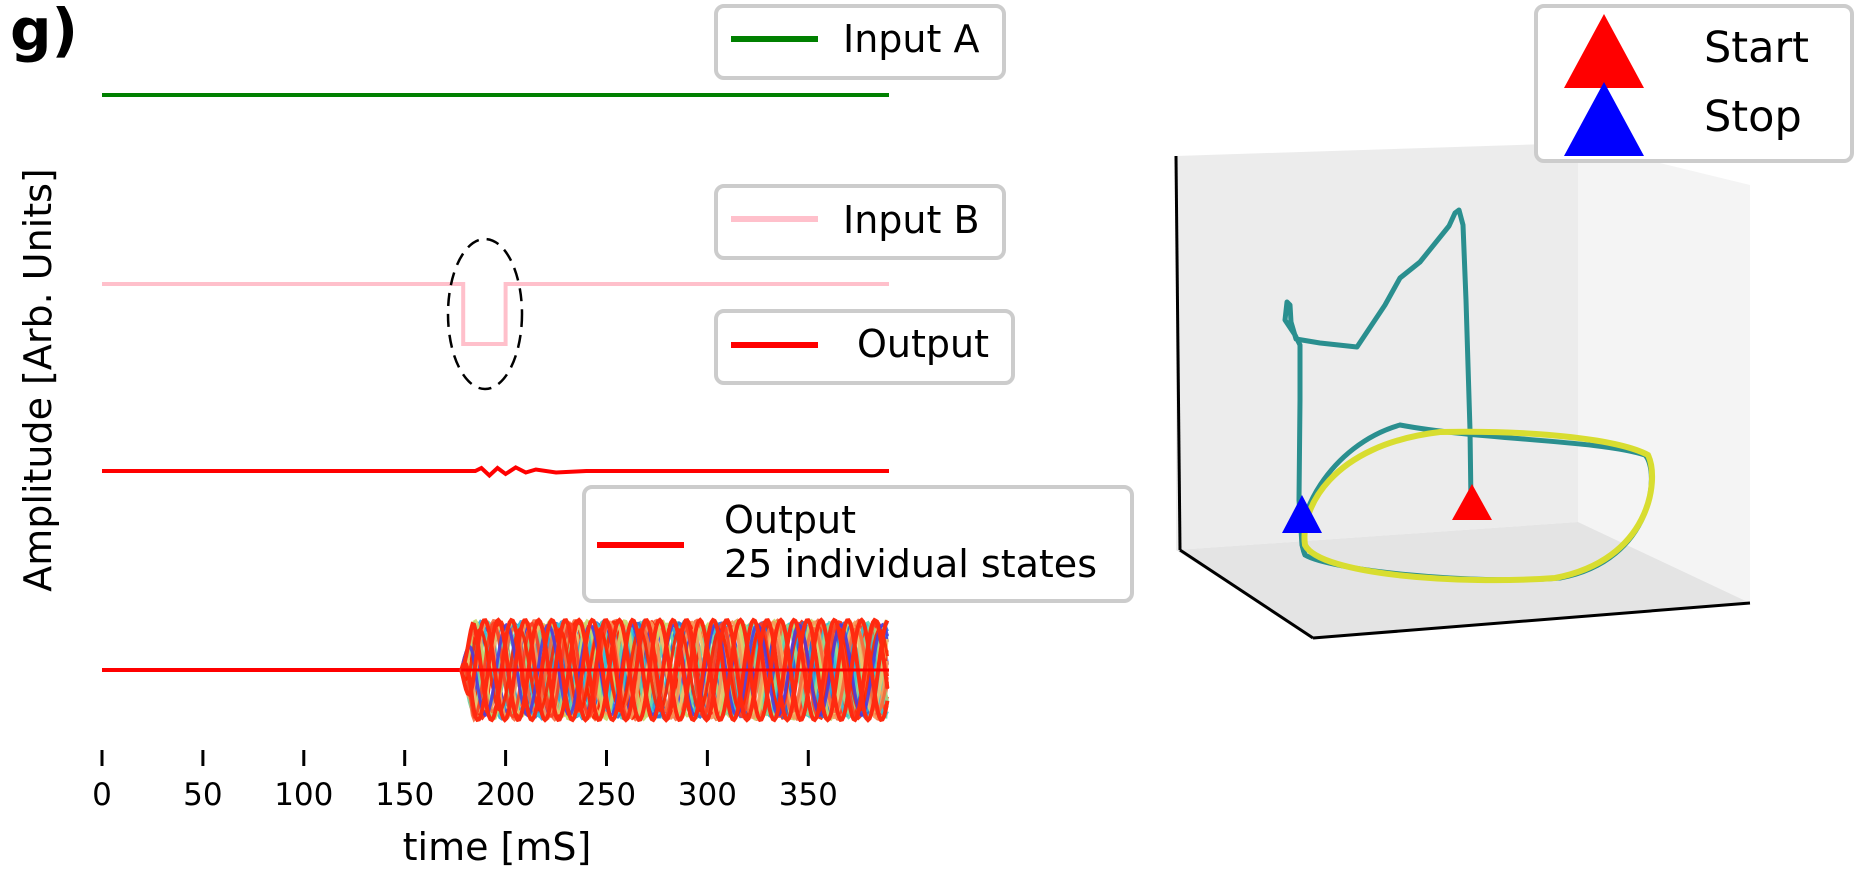  Describe the element at coordinates (790, 520) in the screenshot. I see `legend-label-output-states-line1: Output` at that location.